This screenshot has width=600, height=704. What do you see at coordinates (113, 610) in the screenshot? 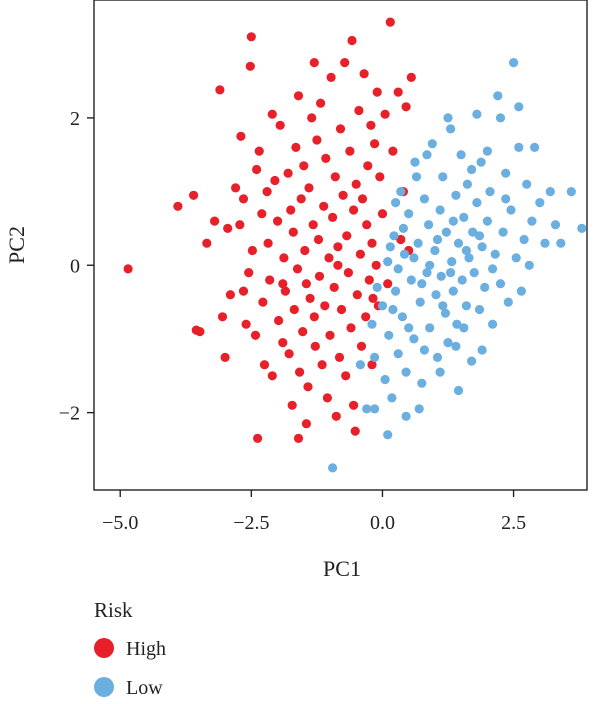
I see `legend-title: Risk` at bounding box center [113, 610].